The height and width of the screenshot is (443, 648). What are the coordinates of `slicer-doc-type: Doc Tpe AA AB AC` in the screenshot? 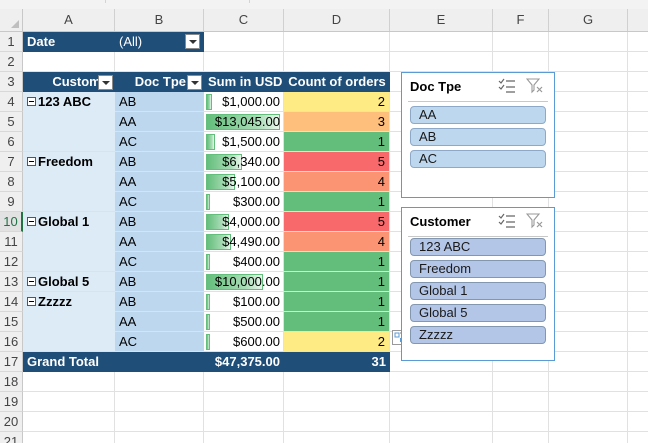 It's located at (478, 135).